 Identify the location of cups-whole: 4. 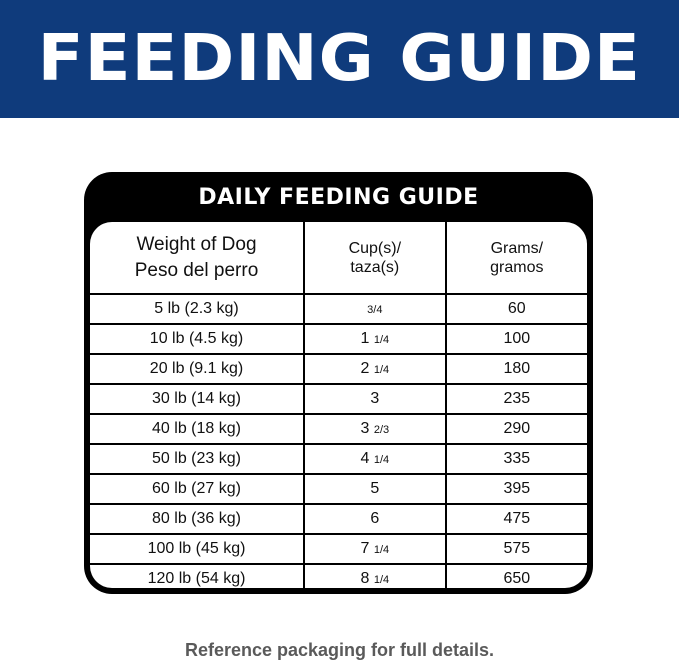
(365, 458).